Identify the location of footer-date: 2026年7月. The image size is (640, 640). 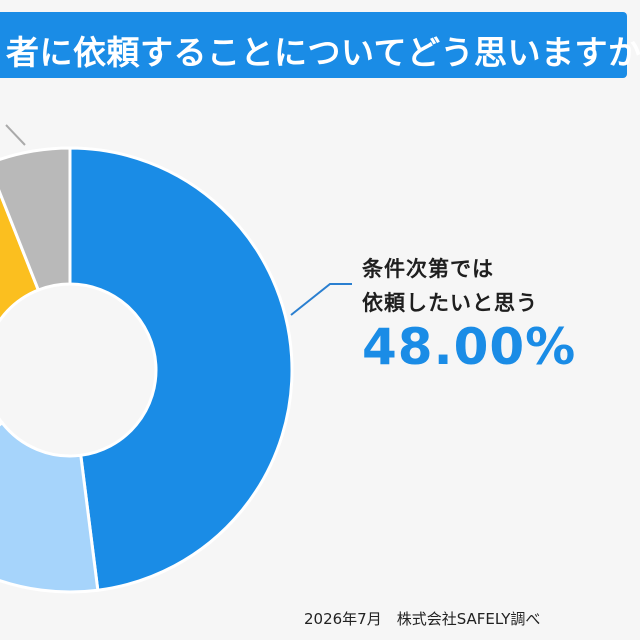
(343, 619).